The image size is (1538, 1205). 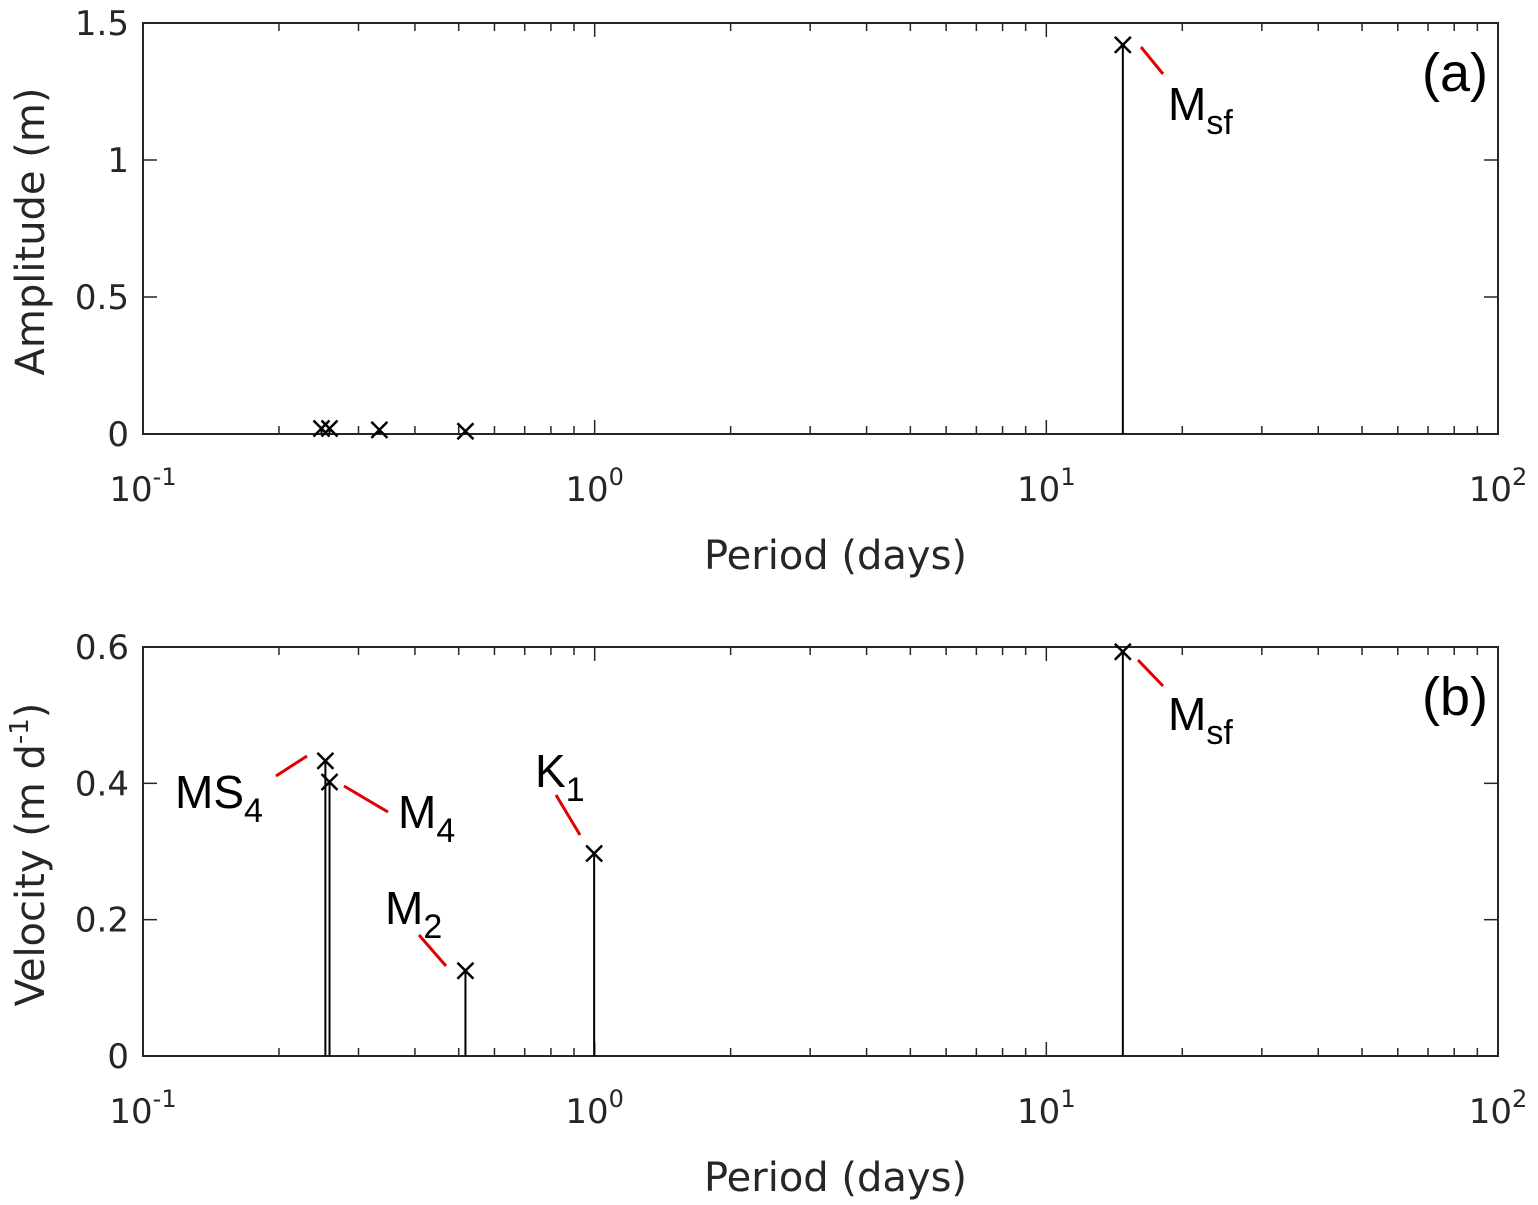 What do you see at coordinates (31, 232) in the screenshot?
I see `y-axis-title: Amplitude (m)` at bounding box center [31, 232].